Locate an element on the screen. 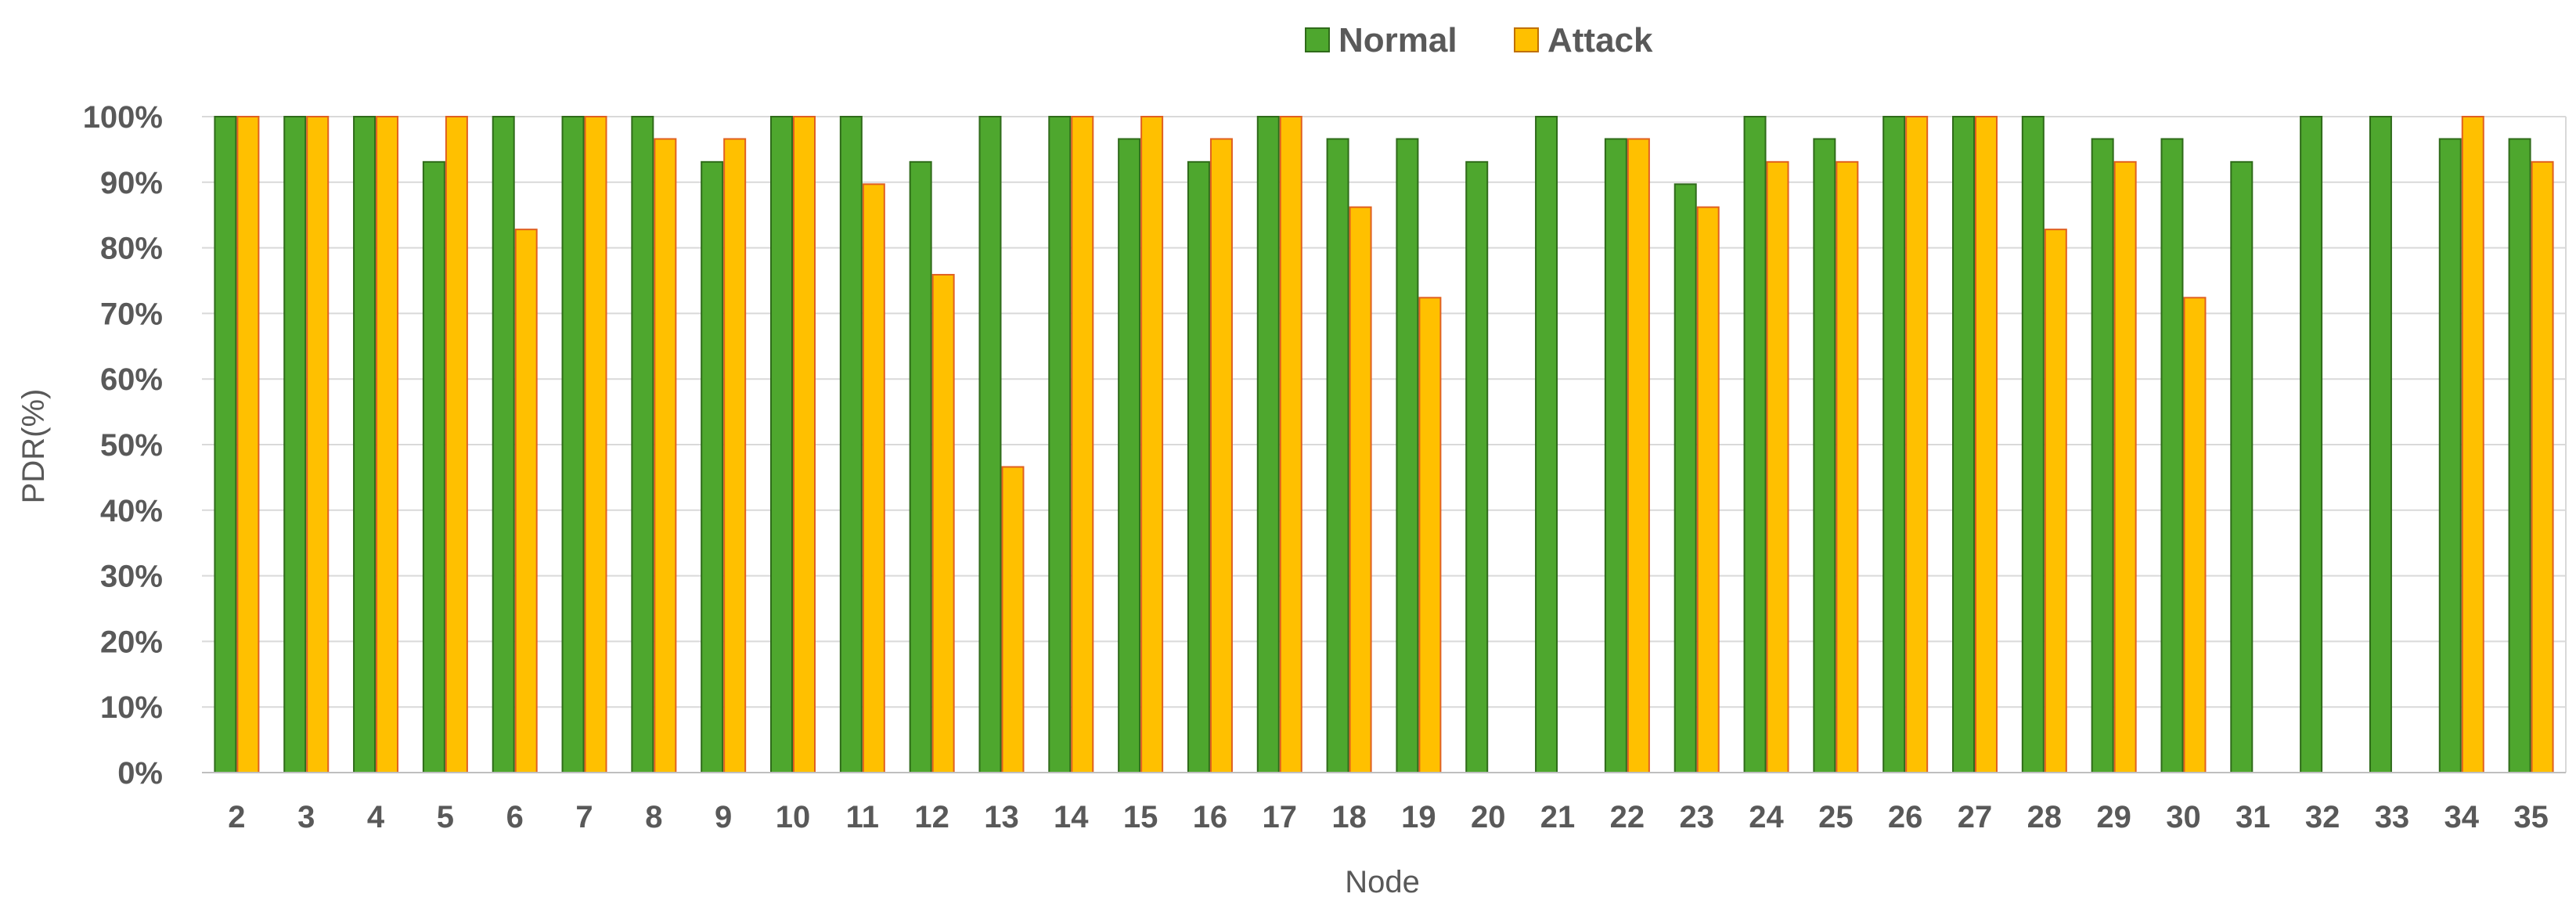 This screenshot has height=908, width=2576. x-tick-label: 16 is located at coordinates (1210, 817).